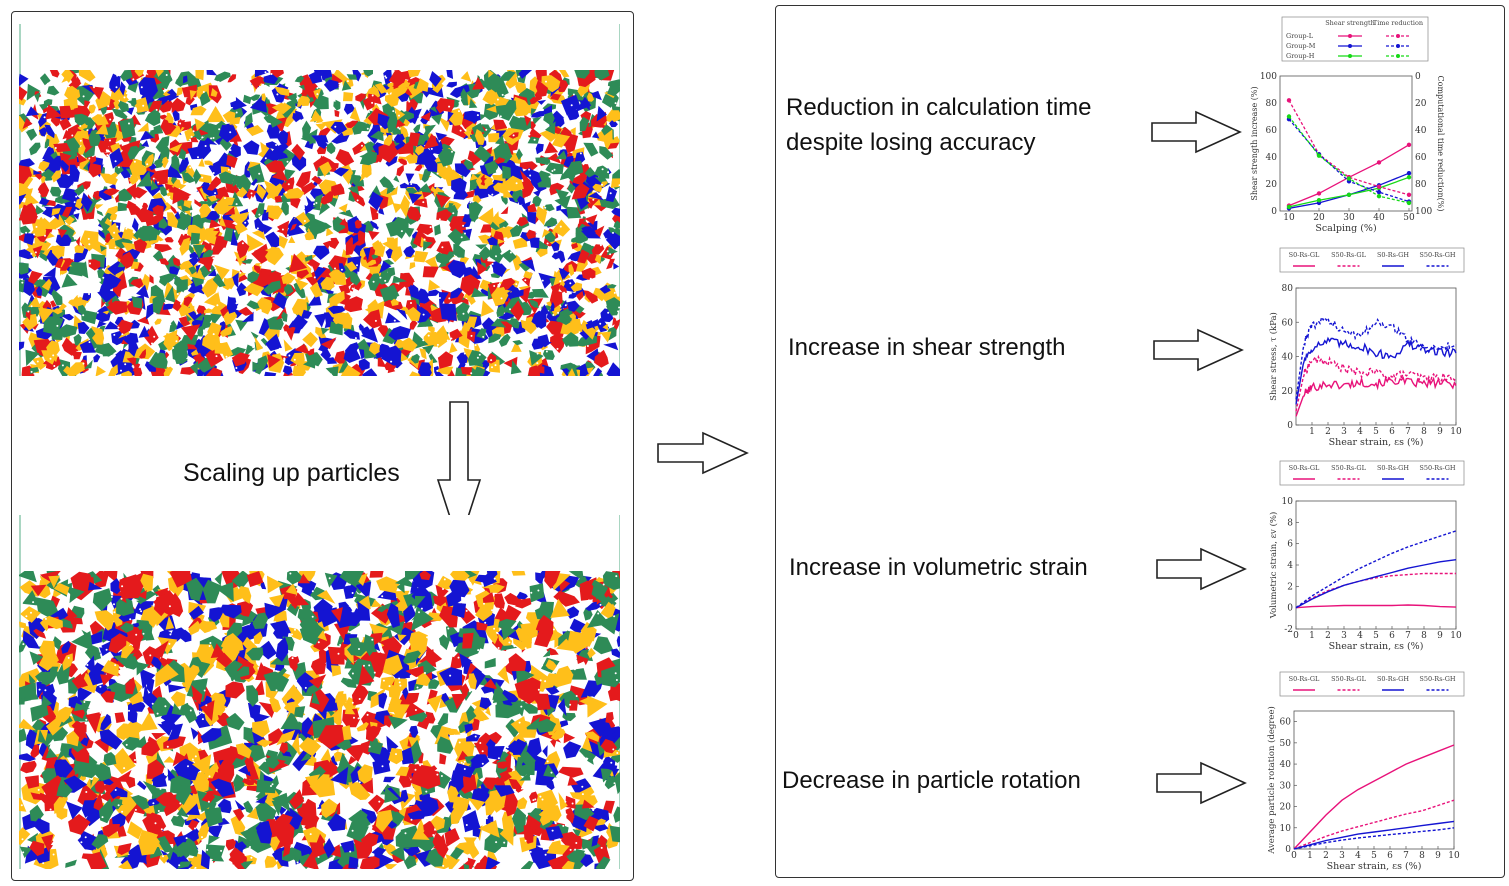 The height and width of the screenshot is (886, 1509). Describe the element at coordinates (1409, 145) in the screenshot. I see `data-point` at that location.